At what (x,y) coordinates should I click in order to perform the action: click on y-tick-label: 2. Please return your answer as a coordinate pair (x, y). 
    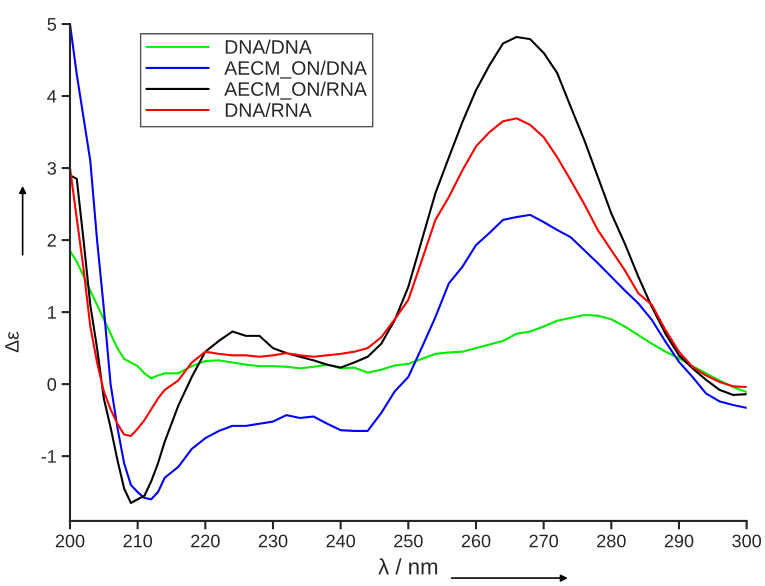
    Looking at the image, I should click on (52, 240).